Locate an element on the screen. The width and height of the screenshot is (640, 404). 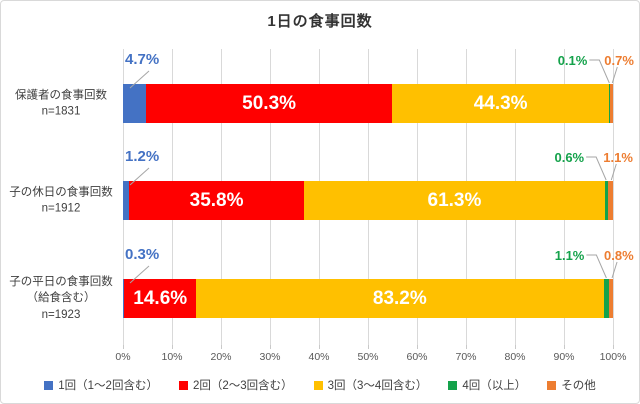
segment-data-label: 35.8% is located at coordinates (216, 200).